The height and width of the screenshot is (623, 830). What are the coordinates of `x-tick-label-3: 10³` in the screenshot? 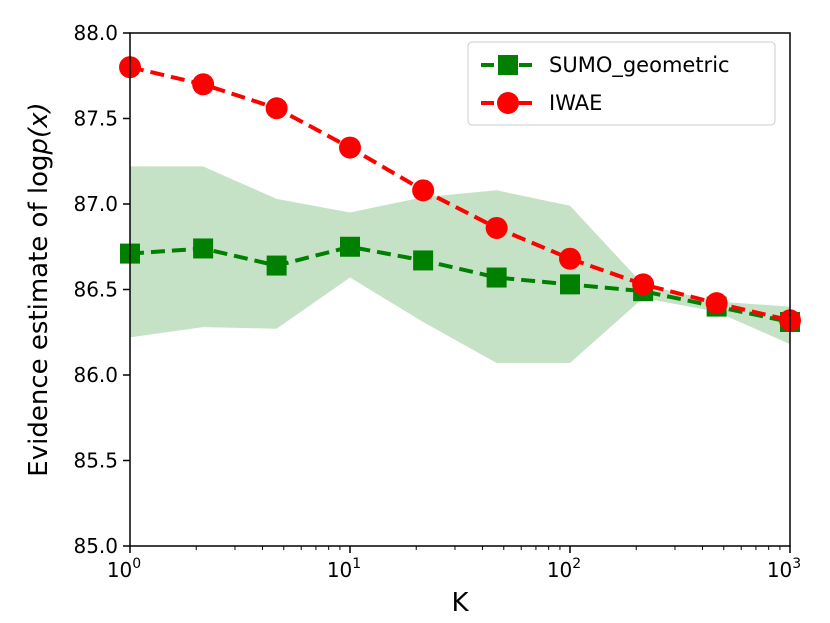 It's located at (784, 569).